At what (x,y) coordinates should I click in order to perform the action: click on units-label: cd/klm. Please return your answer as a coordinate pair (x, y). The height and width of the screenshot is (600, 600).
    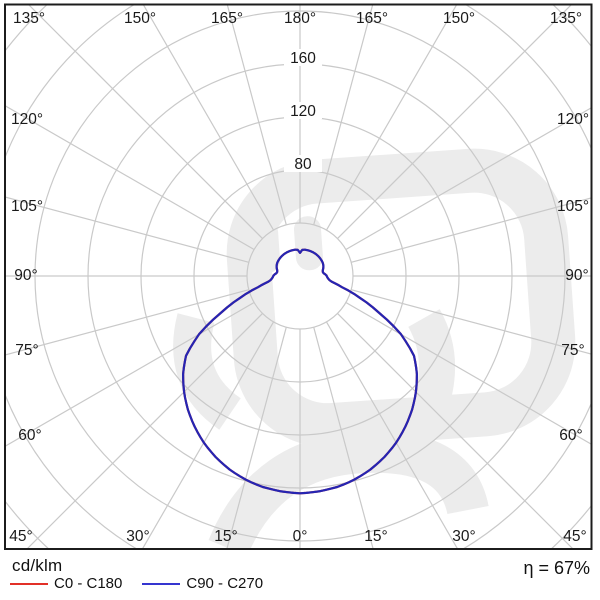
    Looking at the image, I should click on (37, 565).